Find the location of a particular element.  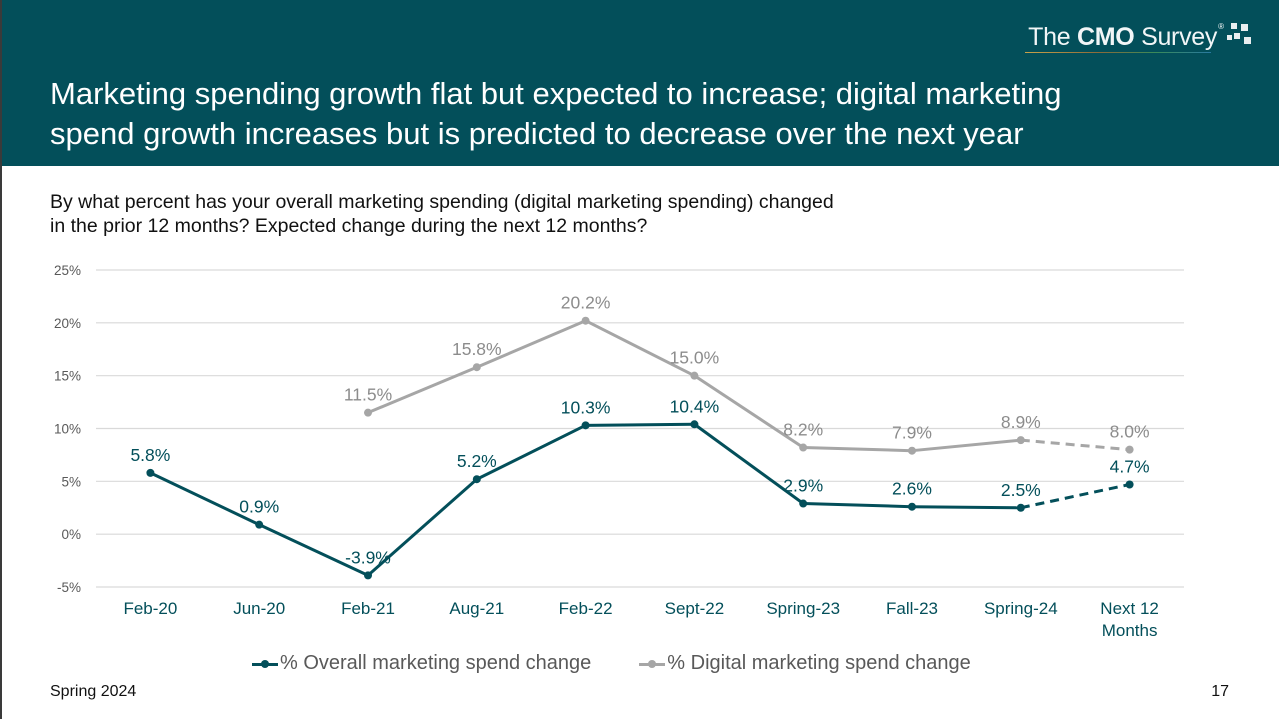

data-label-overall: 0.9% is located at coordinates (259, 507).